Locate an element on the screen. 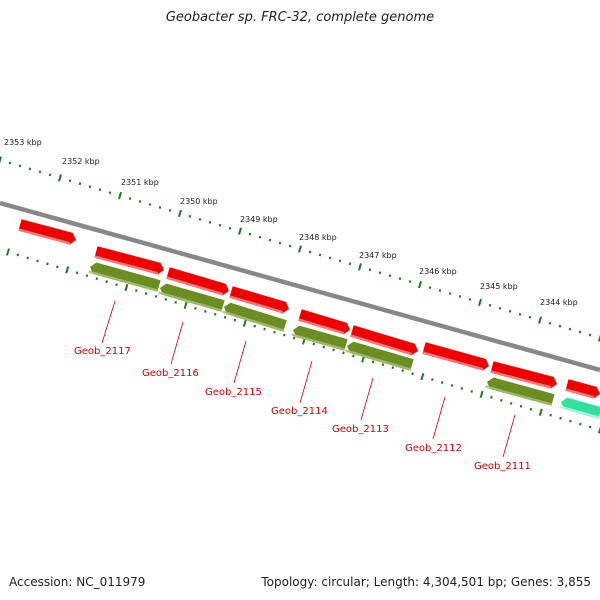 The width and height of the screenshot is (600, 600). reverse-gene-arrow-shade is located at coordinates (123, 281).